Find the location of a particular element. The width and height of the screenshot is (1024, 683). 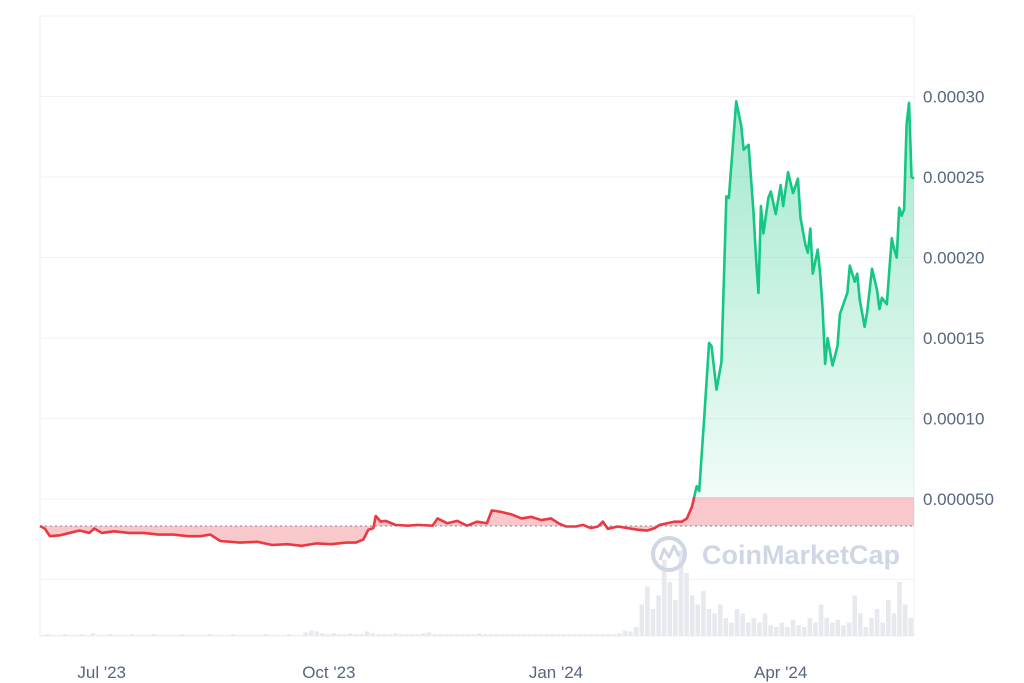

watermark-text: CoinMarketCap is located at coordinates (801, 555).